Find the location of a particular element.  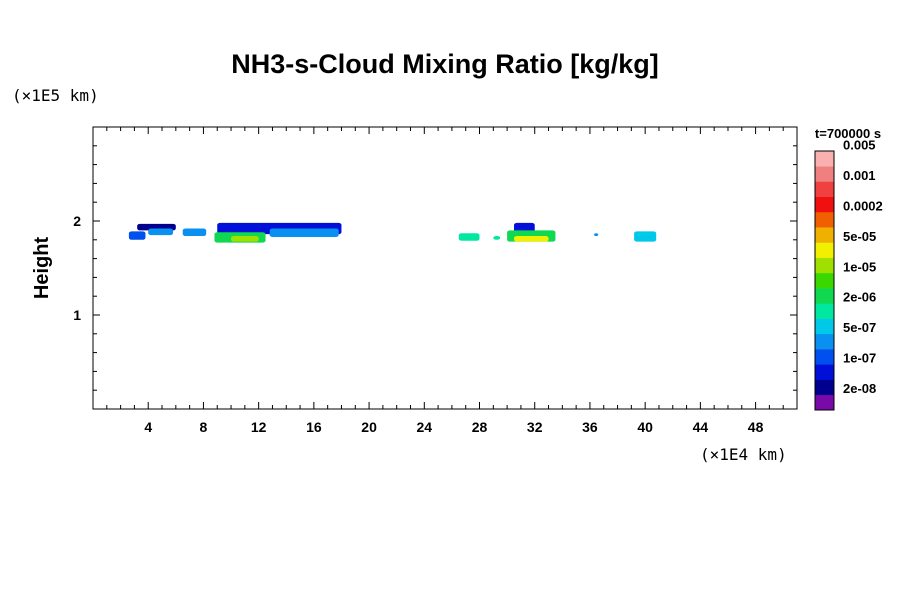

colorbar-frame is located at coordinates (824, 280).